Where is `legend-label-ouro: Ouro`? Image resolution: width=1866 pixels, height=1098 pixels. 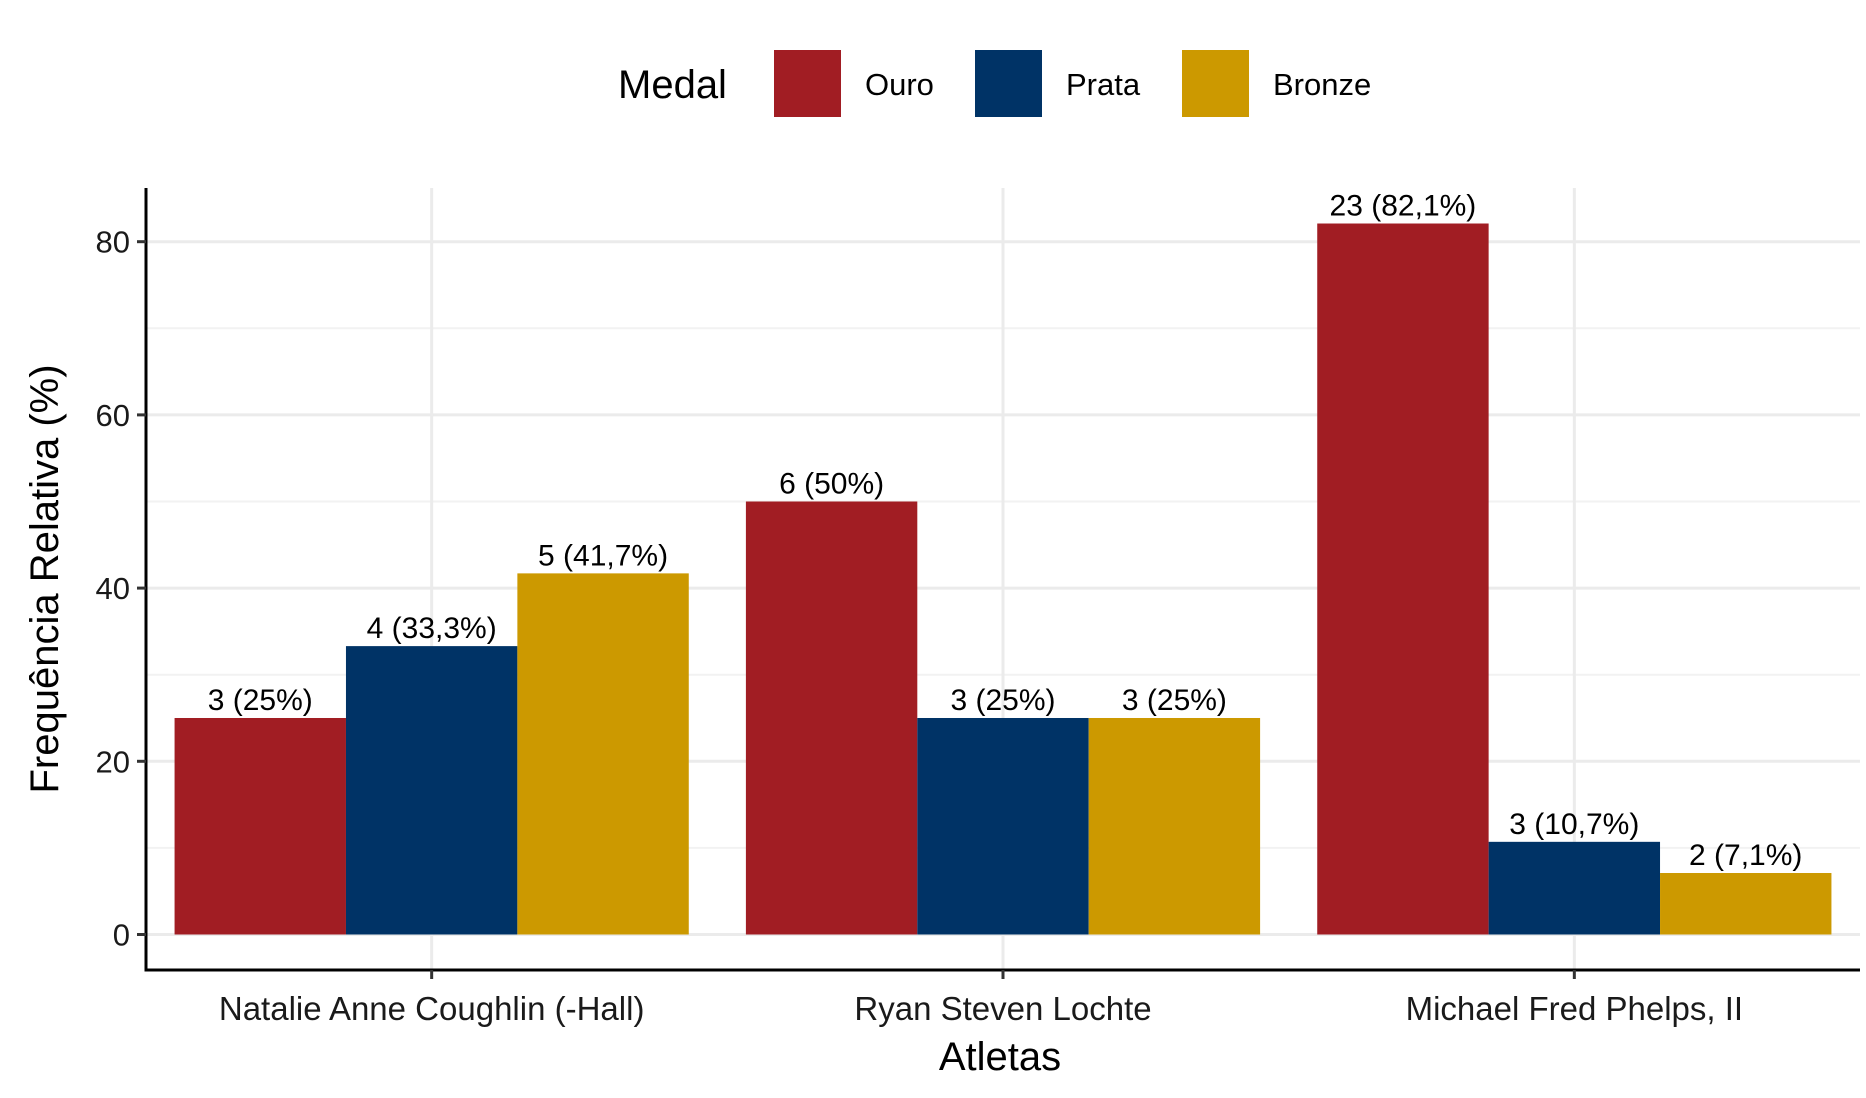 legend-label-ouro: Ouro is located at coordinates (899, 84).